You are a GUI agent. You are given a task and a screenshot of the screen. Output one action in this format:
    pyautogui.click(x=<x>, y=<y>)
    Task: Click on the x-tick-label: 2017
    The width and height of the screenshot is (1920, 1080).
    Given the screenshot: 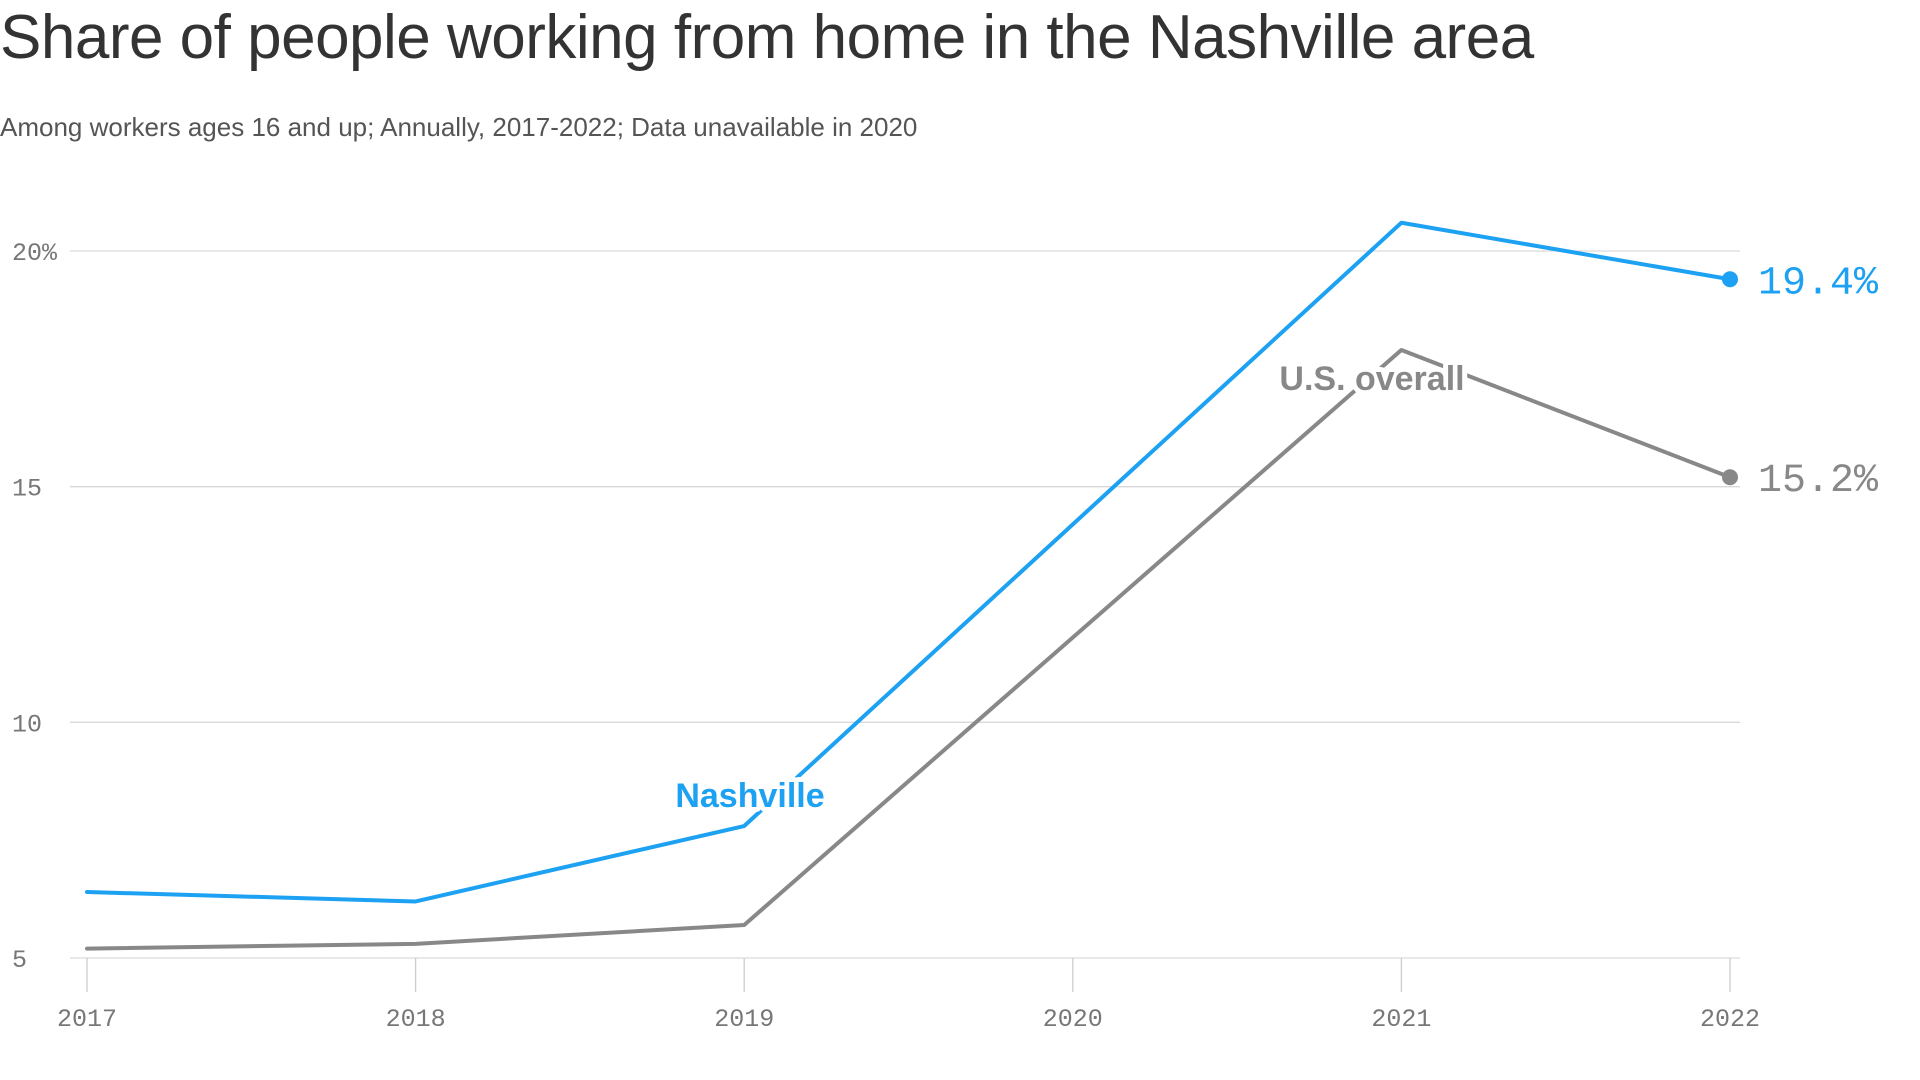 What is the action you would take?
    pyautogui.click(x=87, y=1019)
    